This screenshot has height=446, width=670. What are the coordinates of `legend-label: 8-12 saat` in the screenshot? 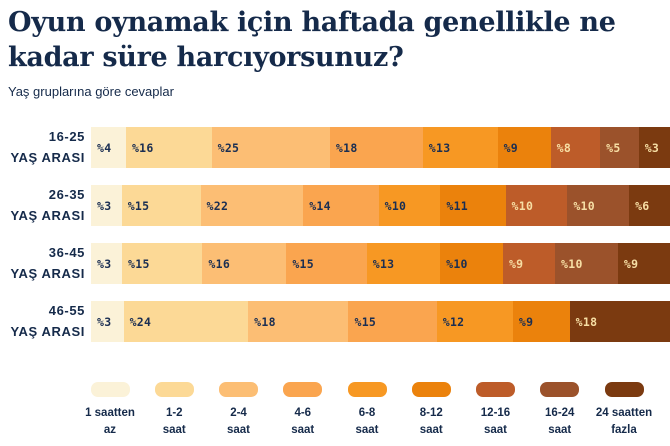 It's located at (431, 422).